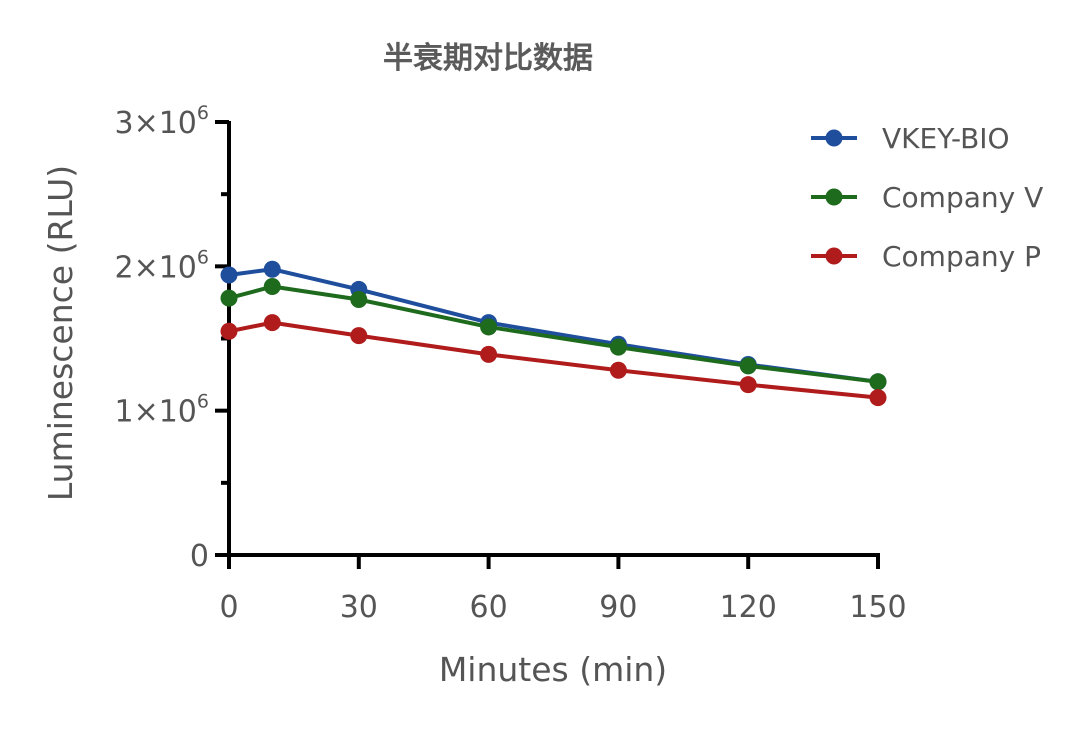 The width and height of the screenshot is (1080, 731). What do you see at coordinates (946, 138) in the screenshot?
I see `legend-label: VKEY-BIO` at bounding box center [946, 138].